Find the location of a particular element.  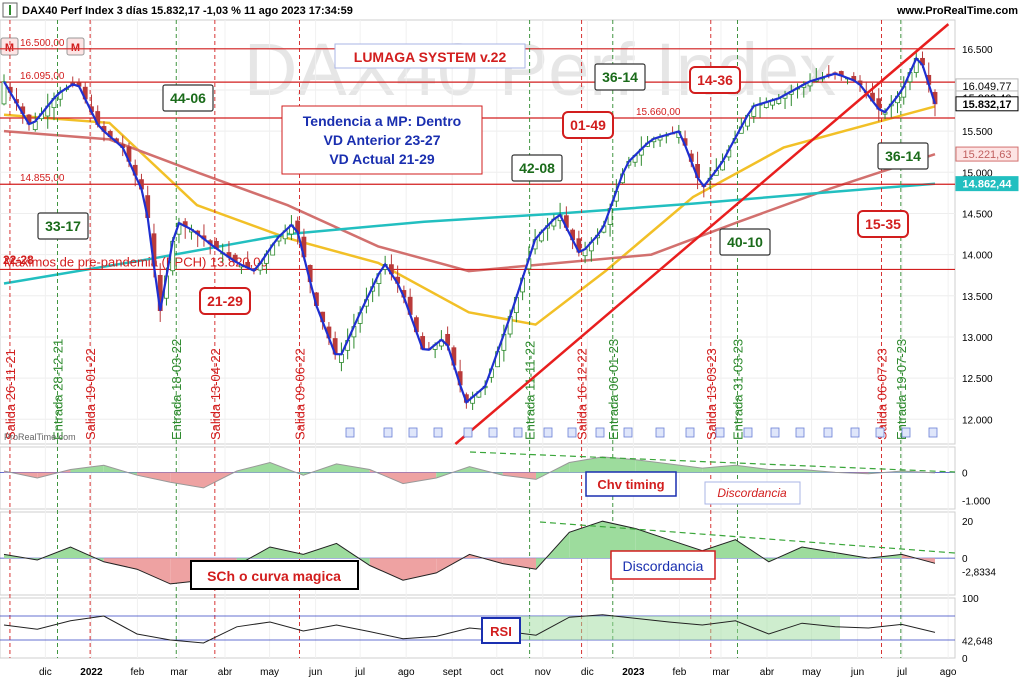

signal-label: Salida 19-01-22 is located at coordinates (90, 394).